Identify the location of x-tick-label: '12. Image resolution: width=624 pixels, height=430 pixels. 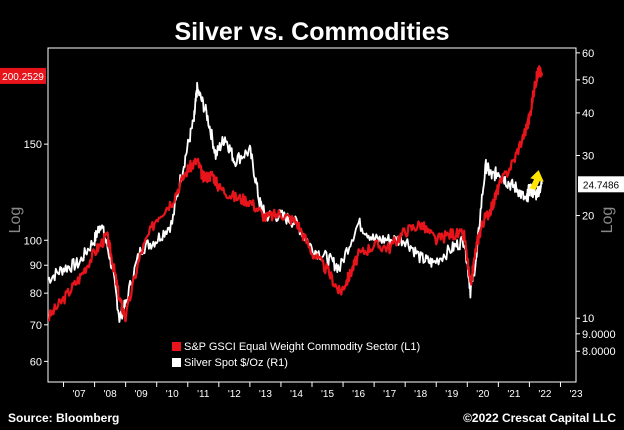
(234, 394).